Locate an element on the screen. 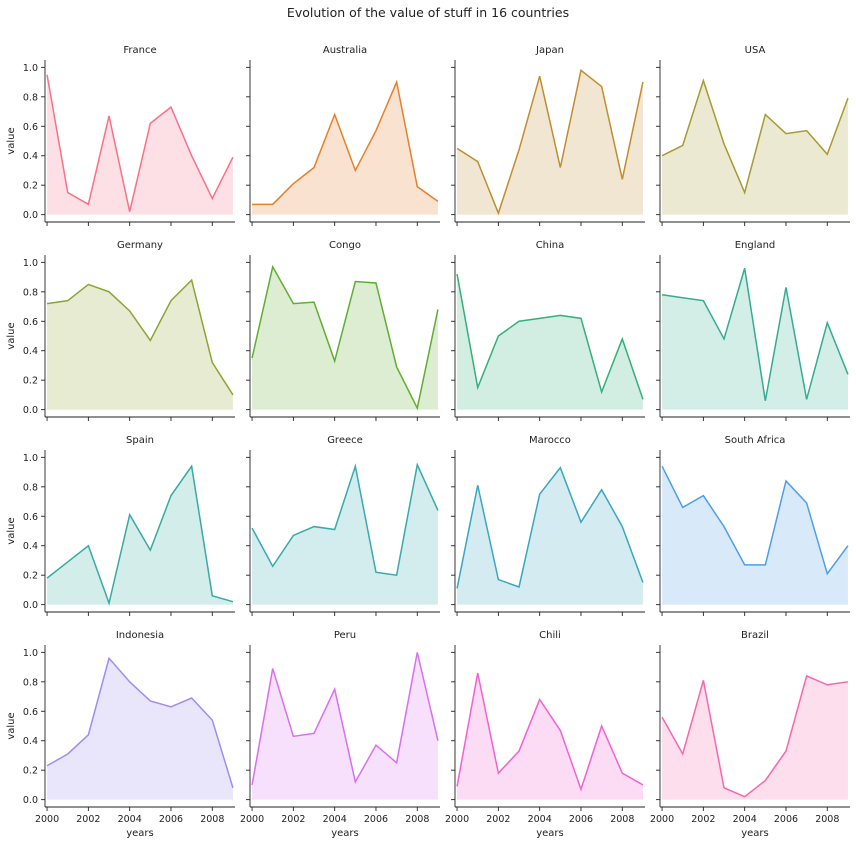 This screenshot has height=850, width=856. facet-germany: Germany 0.0 0.2 0.4 0.6 0.8 1.0 value is located at coordinates (120, 330).